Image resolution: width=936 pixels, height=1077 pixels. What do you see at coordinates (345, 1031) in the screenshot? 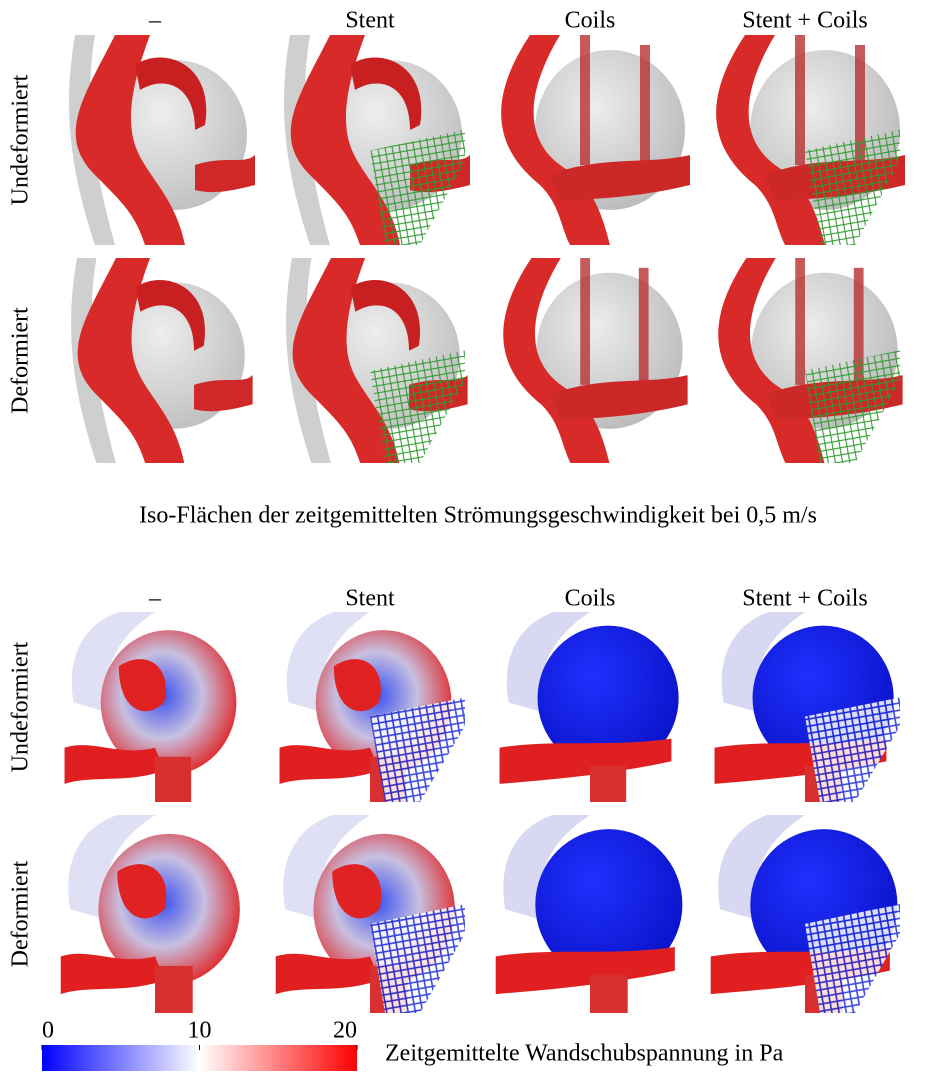
I see `tick-label: 20` at bounding box center [345, 1031].